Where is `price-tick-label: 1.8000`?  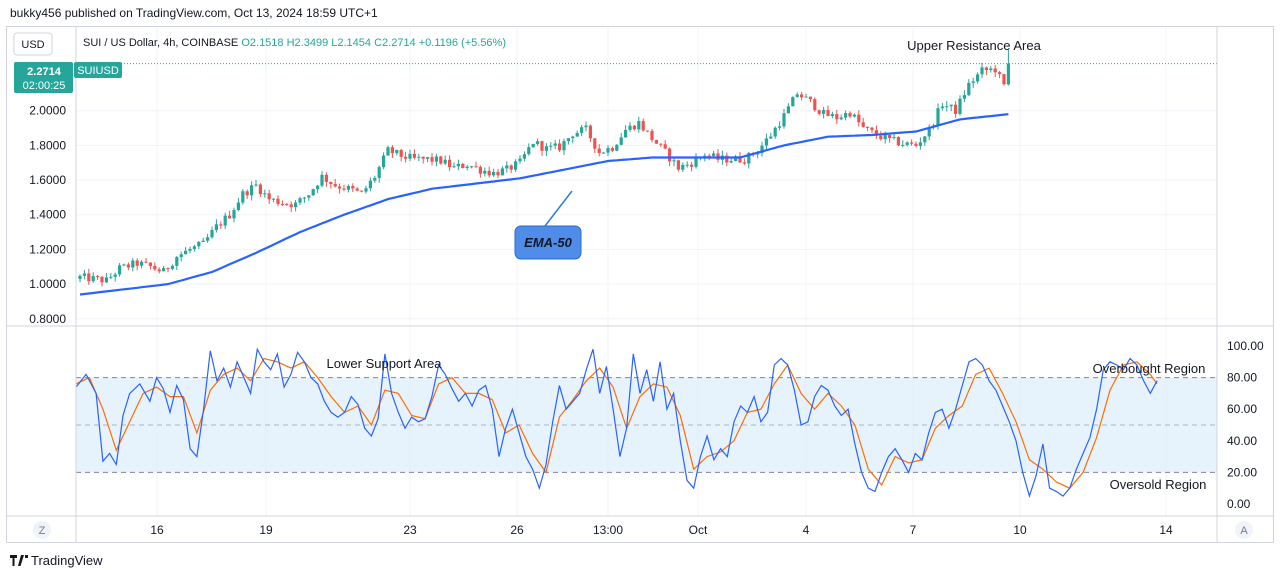
price-tick-label: 1.8000 is located at coordinates (47, 145).